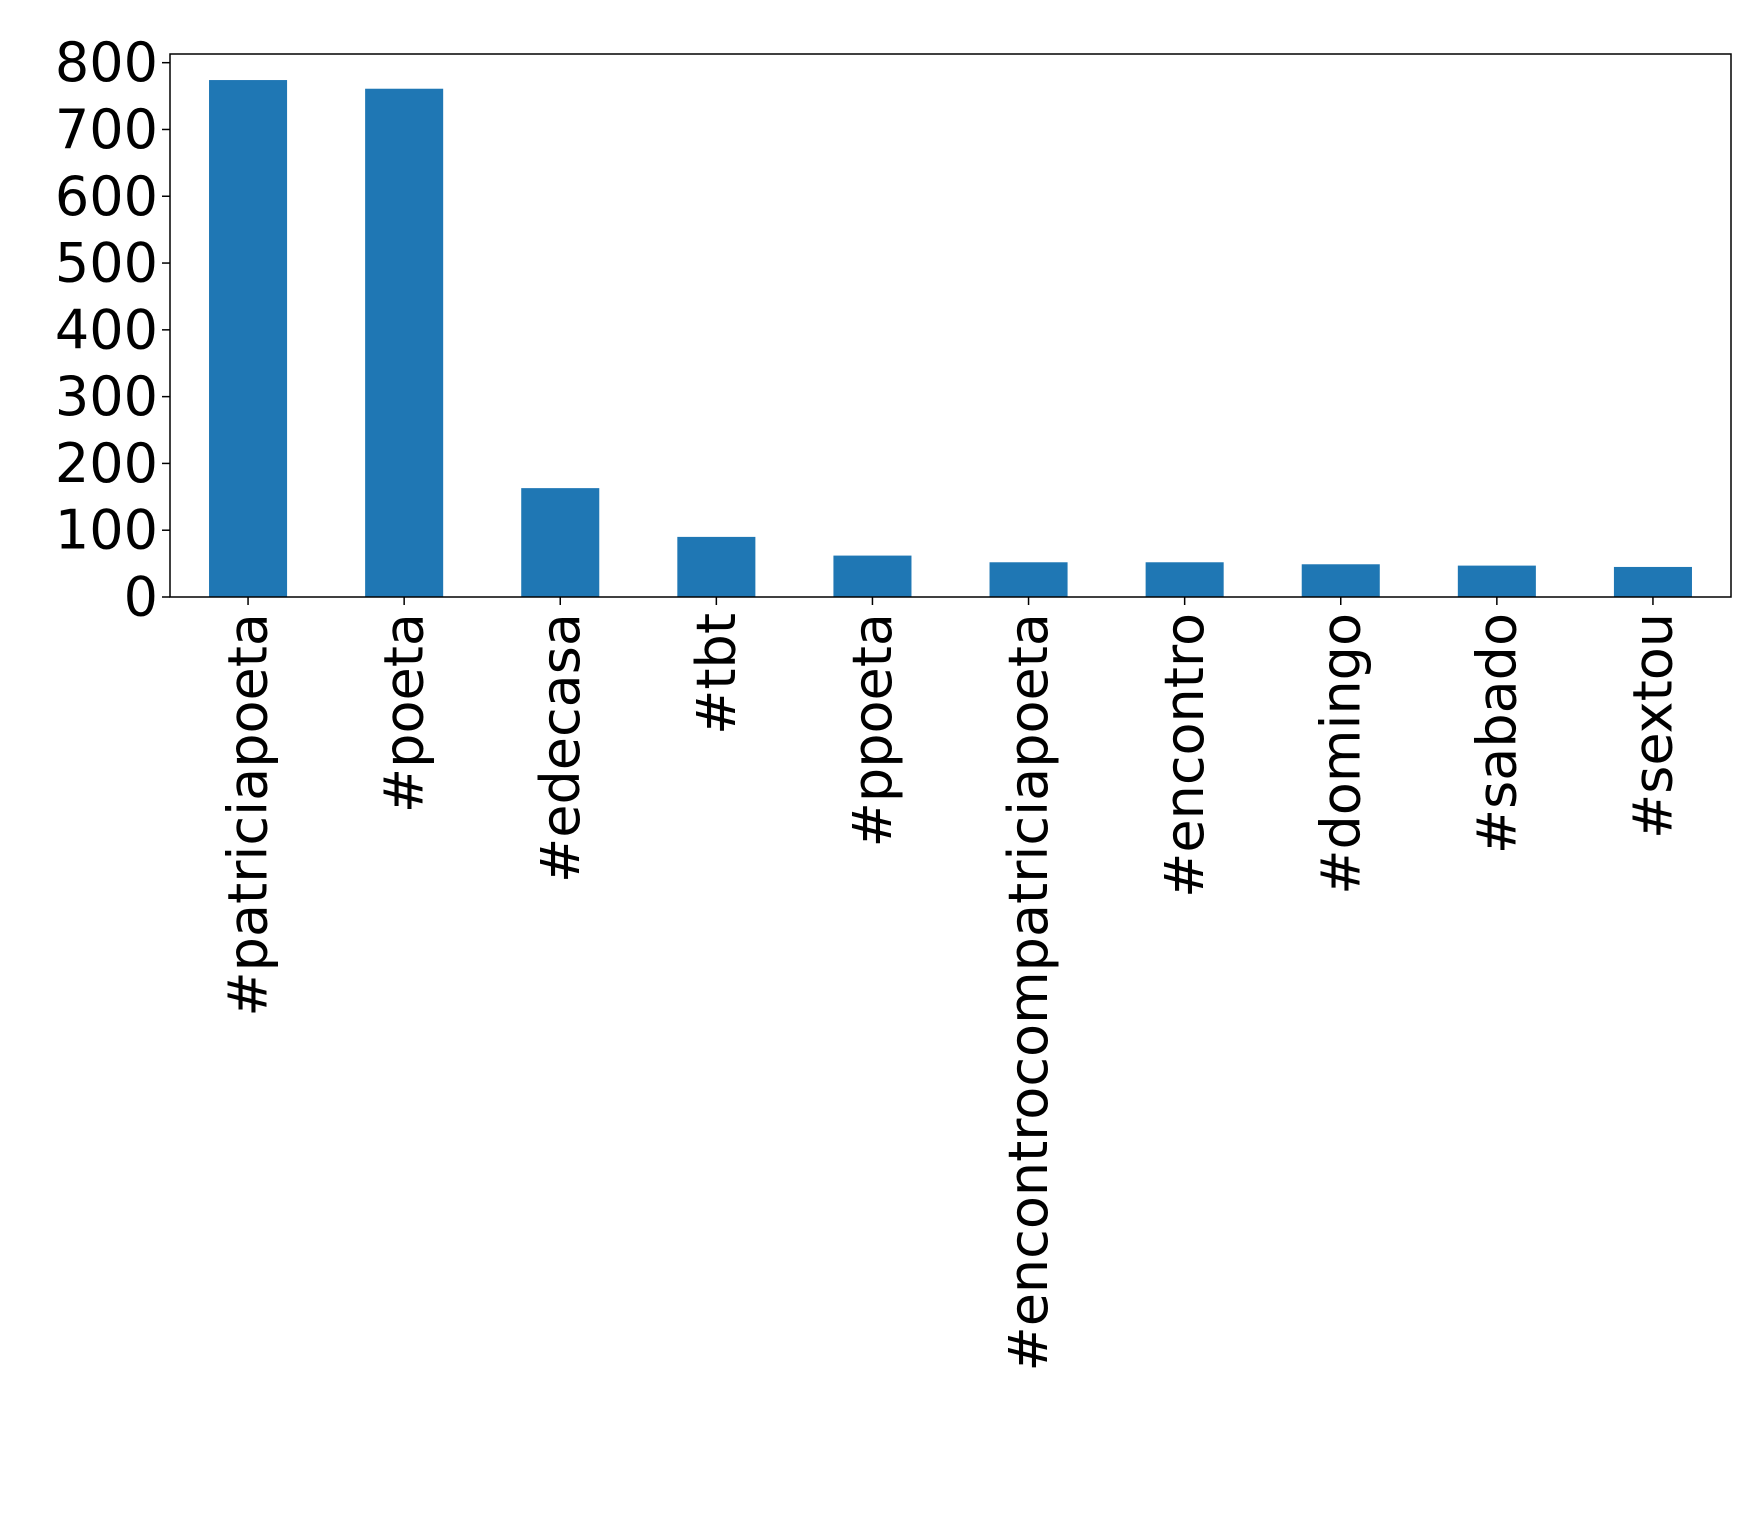 Image resolution: width=1759 pixels, height=1526 pixels. Describe the element at coordinates (1028, 992) in the screenshot. I see `x-tick-label: #encontrocompatriciapoeta` at that location.